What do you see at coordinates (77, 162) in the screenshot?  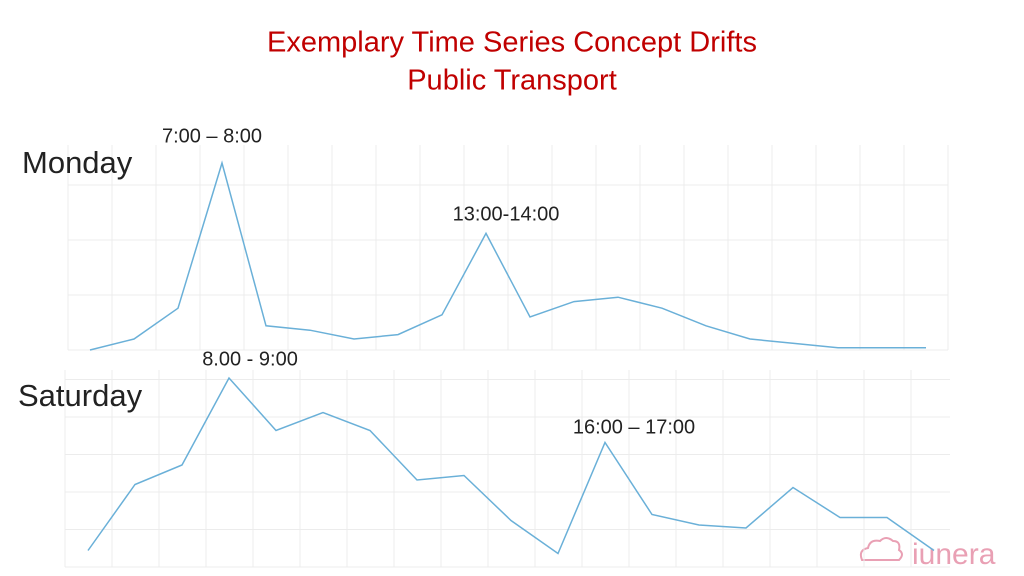 I see `chart-title: Monday` at bounding box center [77, 162].